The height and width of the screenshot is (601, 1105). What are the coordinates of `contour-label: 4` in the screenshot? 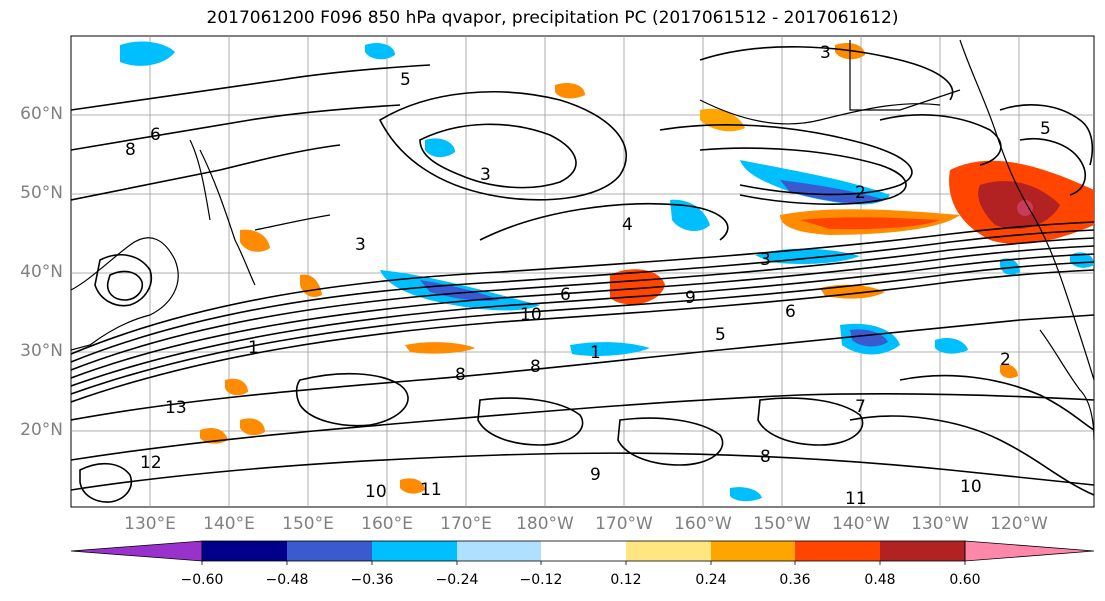 It's located at (627, 225).